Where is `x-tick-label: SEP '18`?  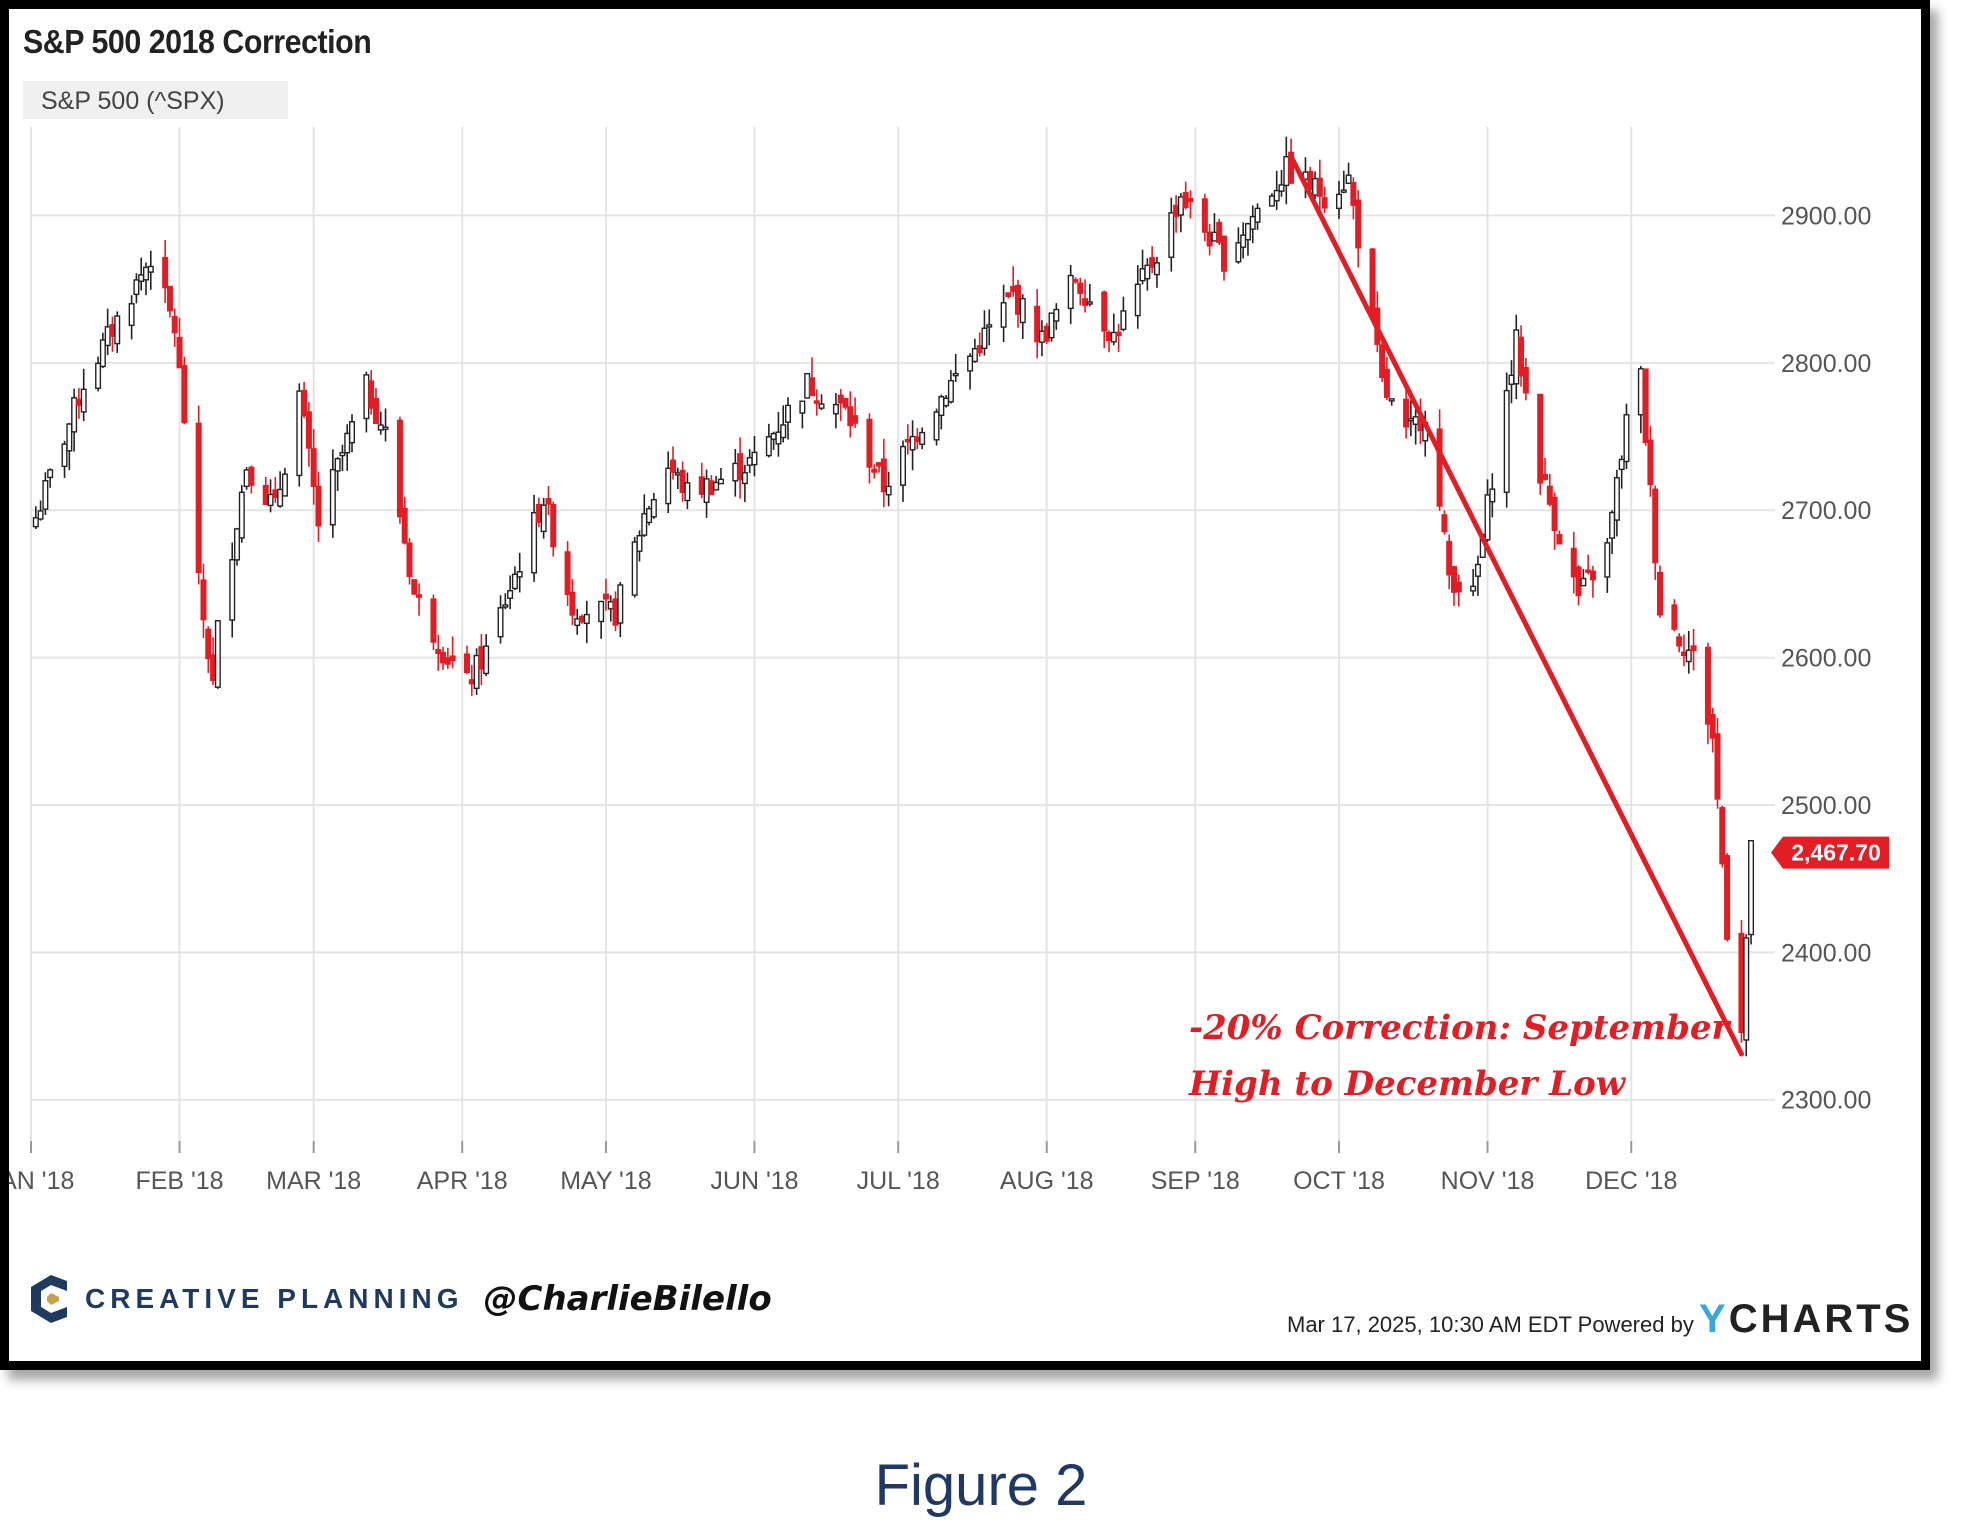
x-tick-label: SEP '18 is located at coordinates (1195, 1181).